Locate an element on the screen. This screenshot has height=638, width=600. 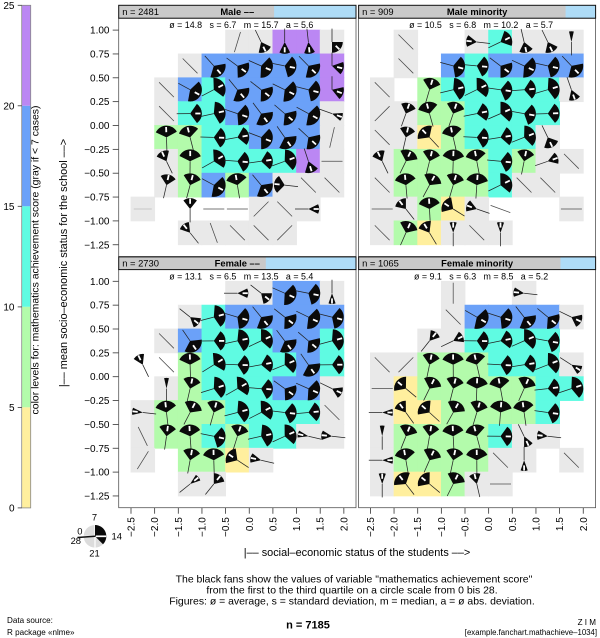
svg-text: R package «nlme» is located at coordinates (41, 632).